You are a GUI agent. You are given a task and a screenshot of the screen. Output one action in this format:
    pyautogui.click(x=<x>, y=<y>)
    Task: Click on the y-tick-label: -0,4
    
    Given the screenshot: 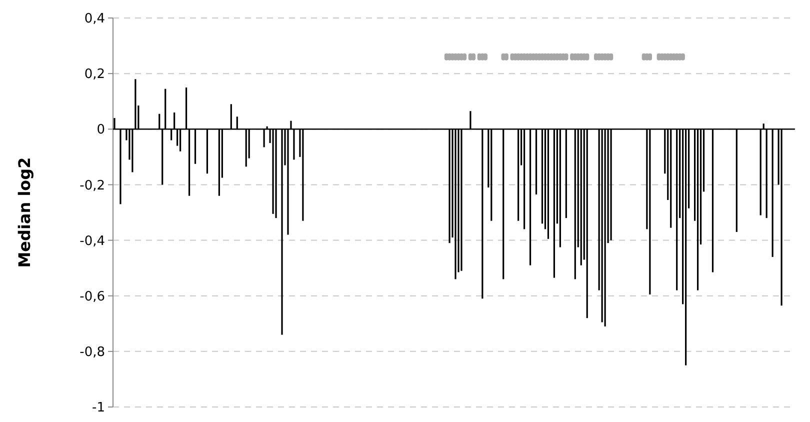 What is the action you would take?
    pyautogui.click(x=92, y=241)
    